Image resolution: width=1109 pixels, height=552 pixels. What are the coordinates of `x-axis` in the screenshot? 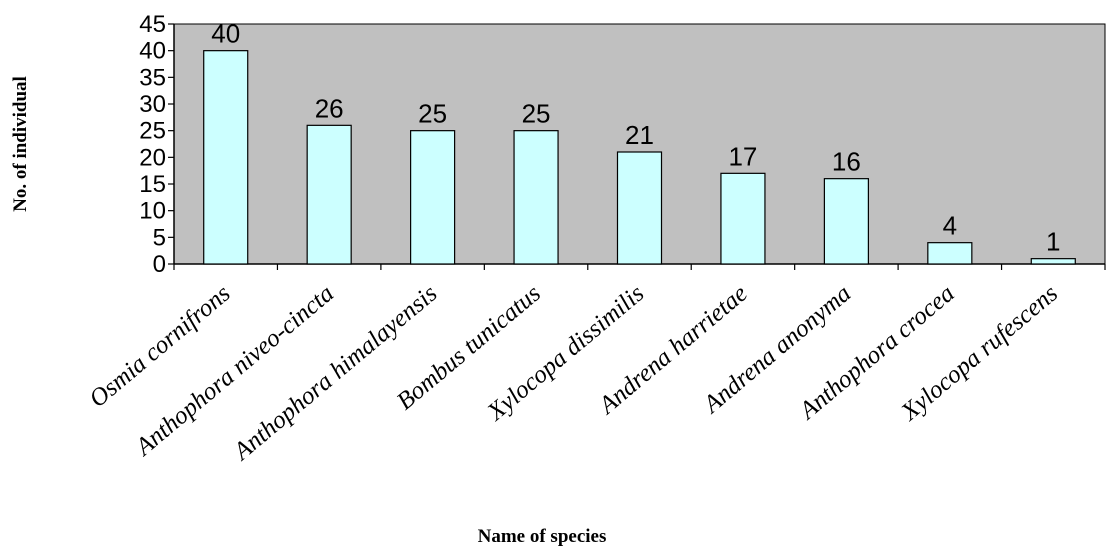 It's located at (639, 266).